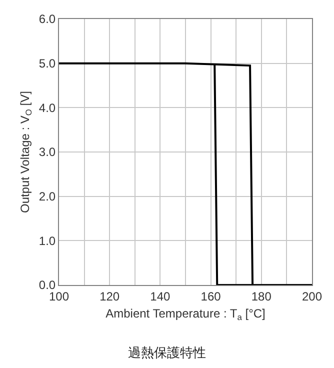 The image size is (334, 368). What do you see at coordinates (261, 296) in the screenshot?
I see `x-tick-label: 180` at bounding box center [261, 296].